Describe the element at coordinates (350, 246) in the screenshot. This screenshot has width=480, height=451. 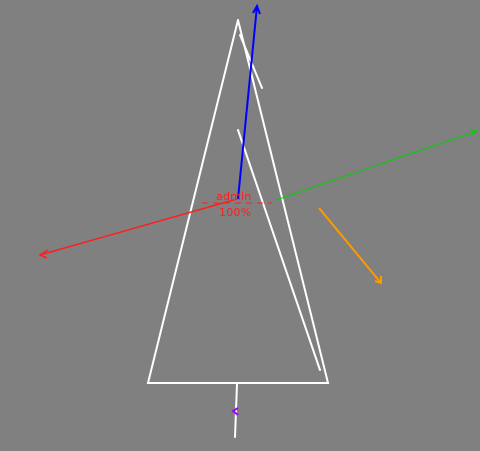
I see `orange-direction-arrow` at that location.